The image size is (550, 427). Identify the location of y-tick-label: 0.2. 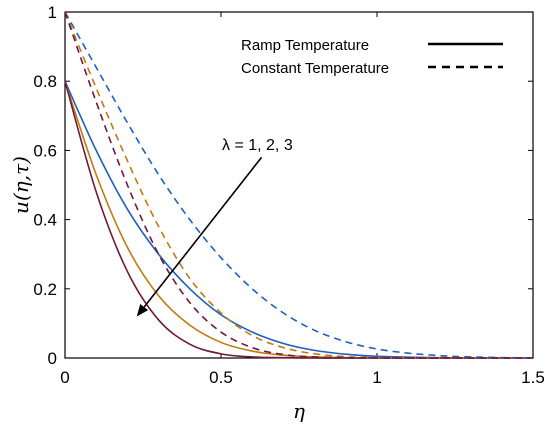
(45, 289).